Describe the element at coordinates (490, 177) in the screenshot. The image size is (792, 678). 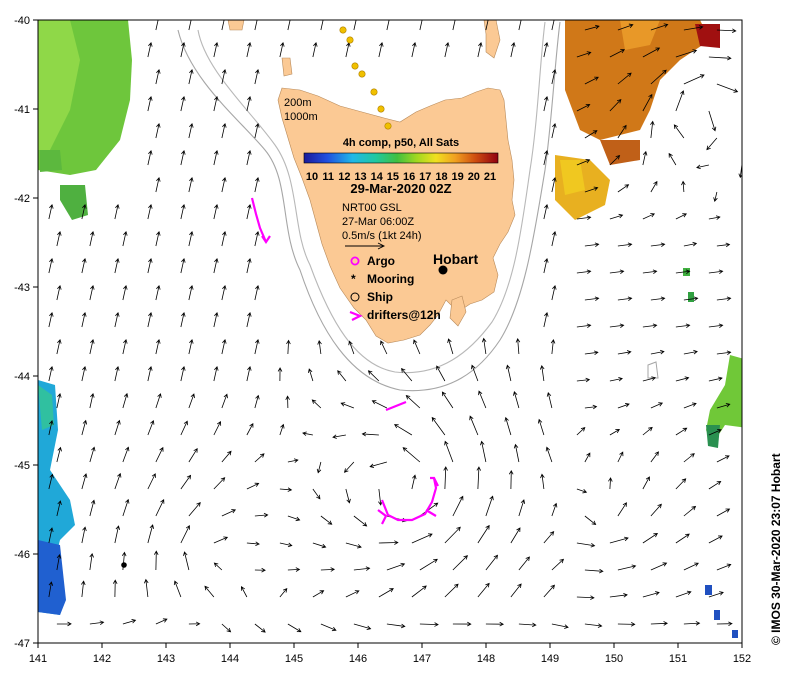
I see `colorbar-label: 21` at that location.